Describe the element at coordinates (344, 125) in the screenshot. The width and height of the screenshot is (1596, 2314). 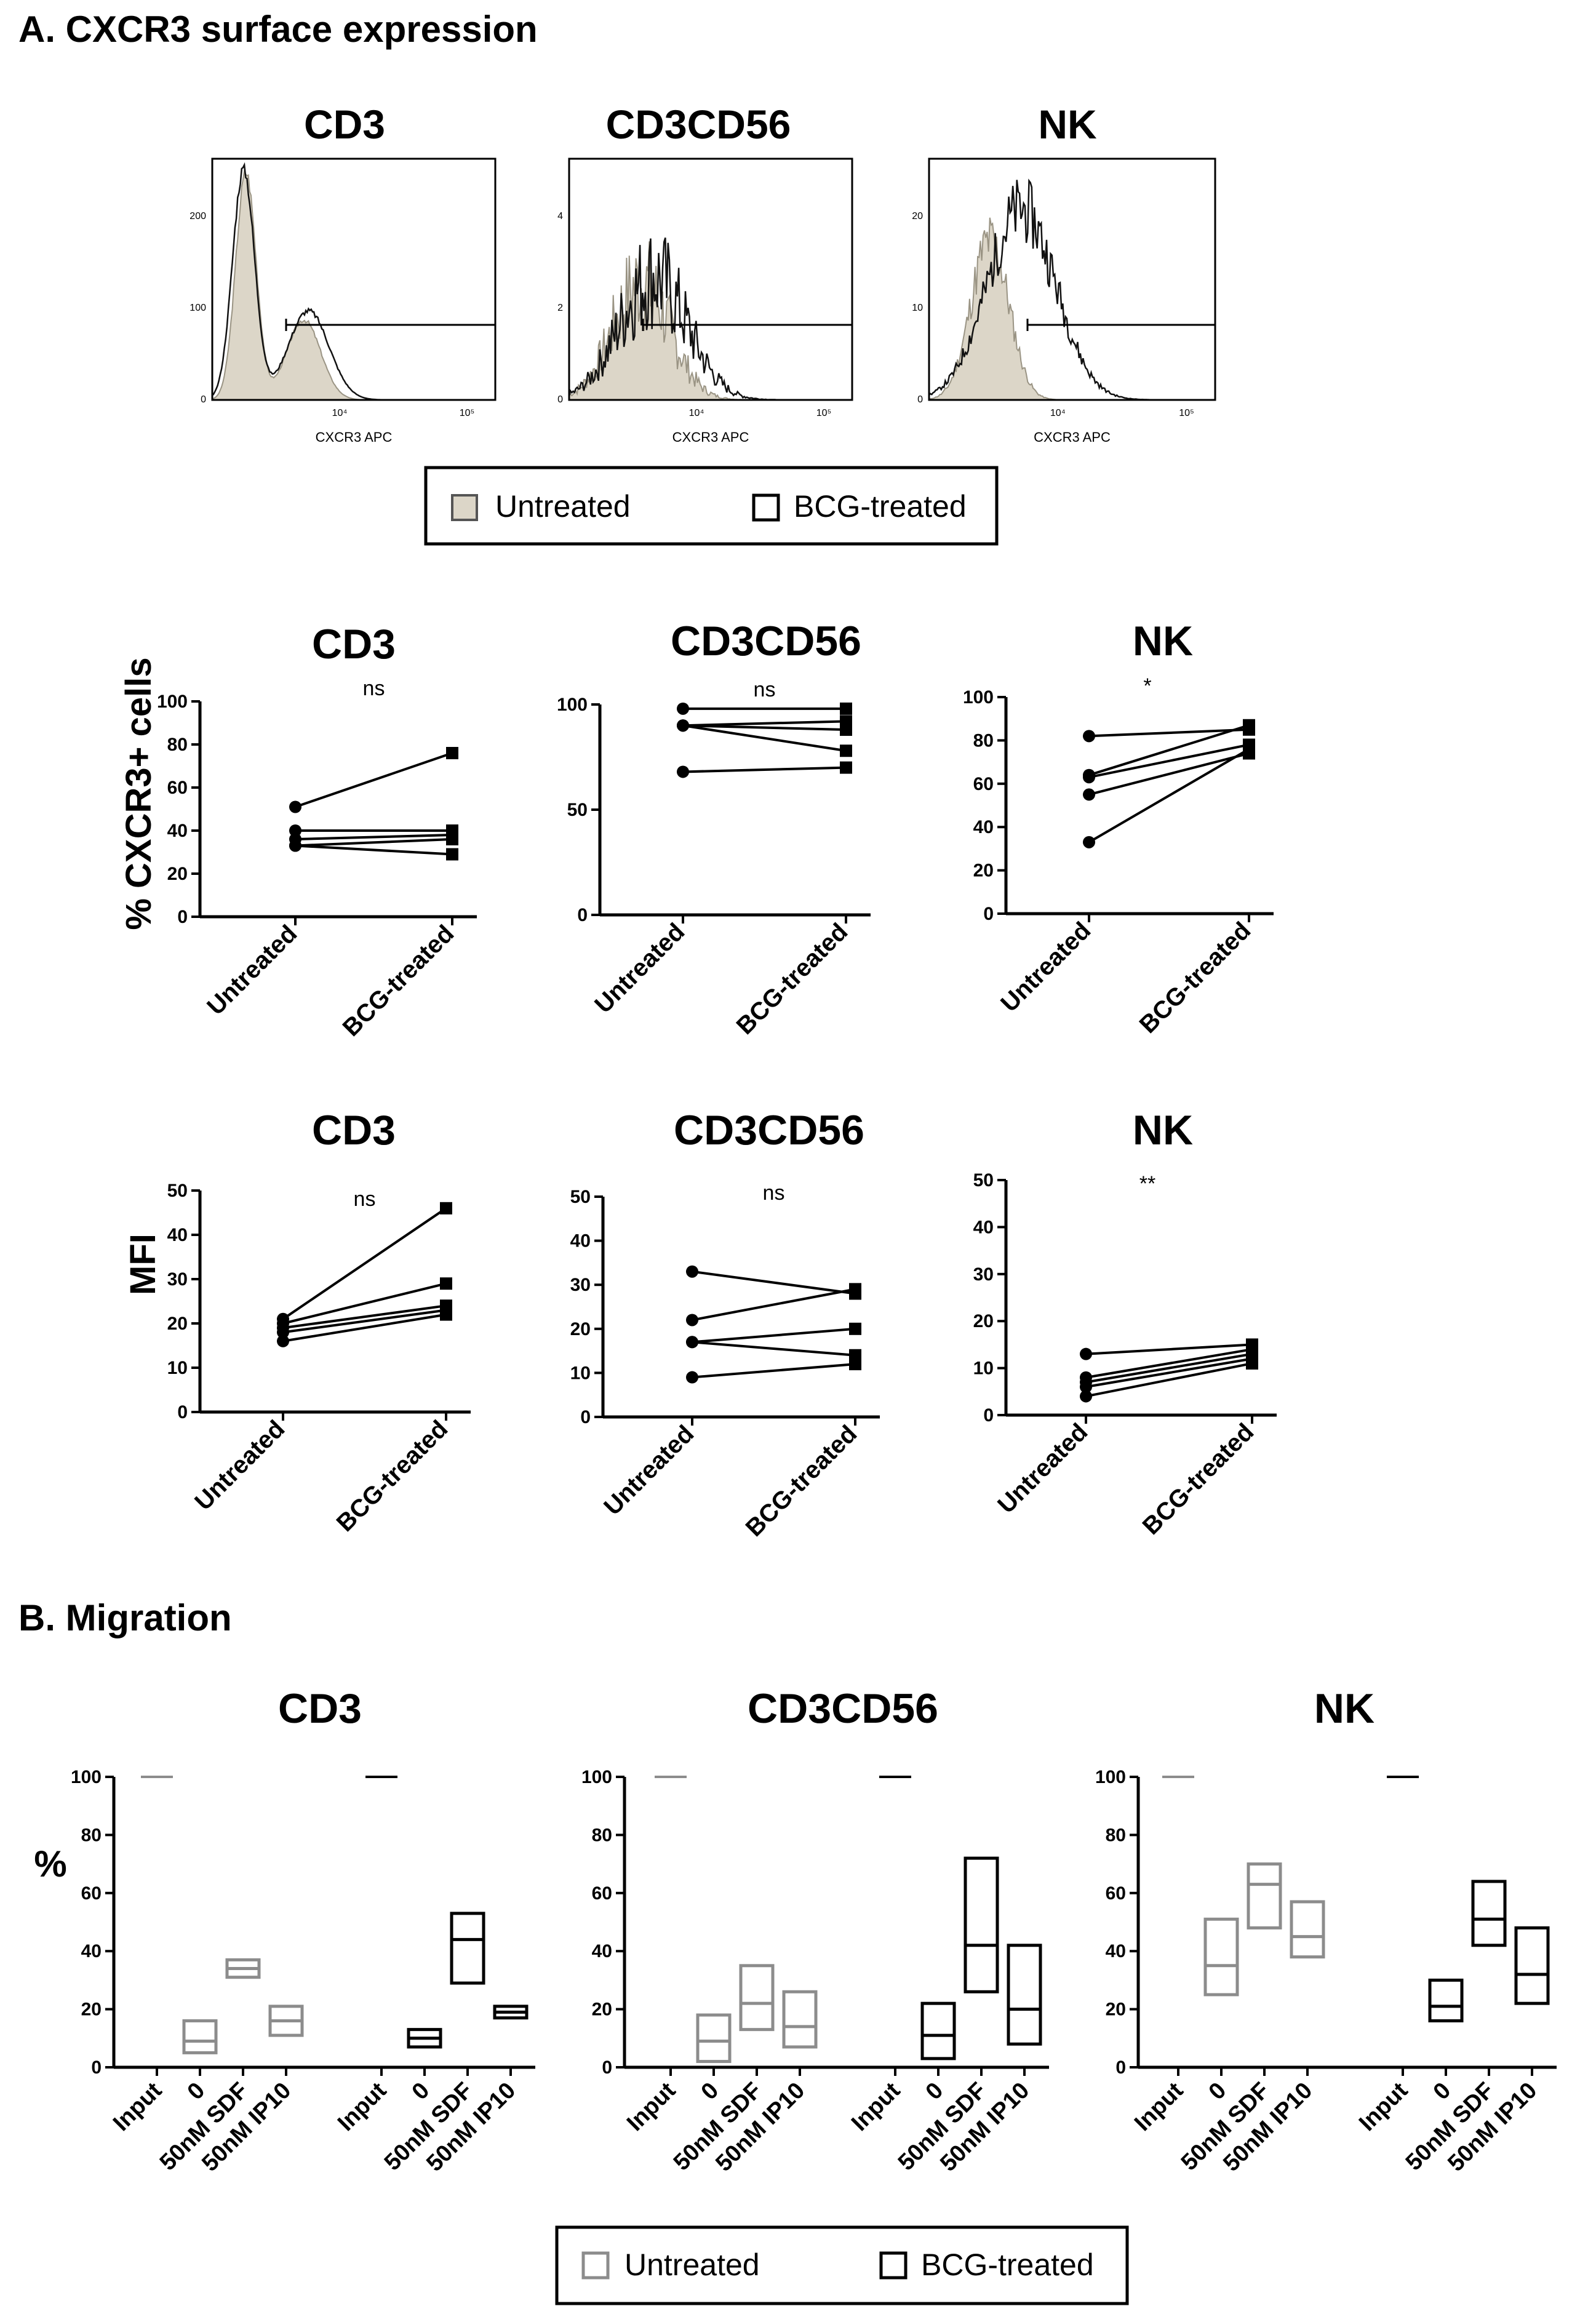
I see `flow-panel-title: CD3` at that location.